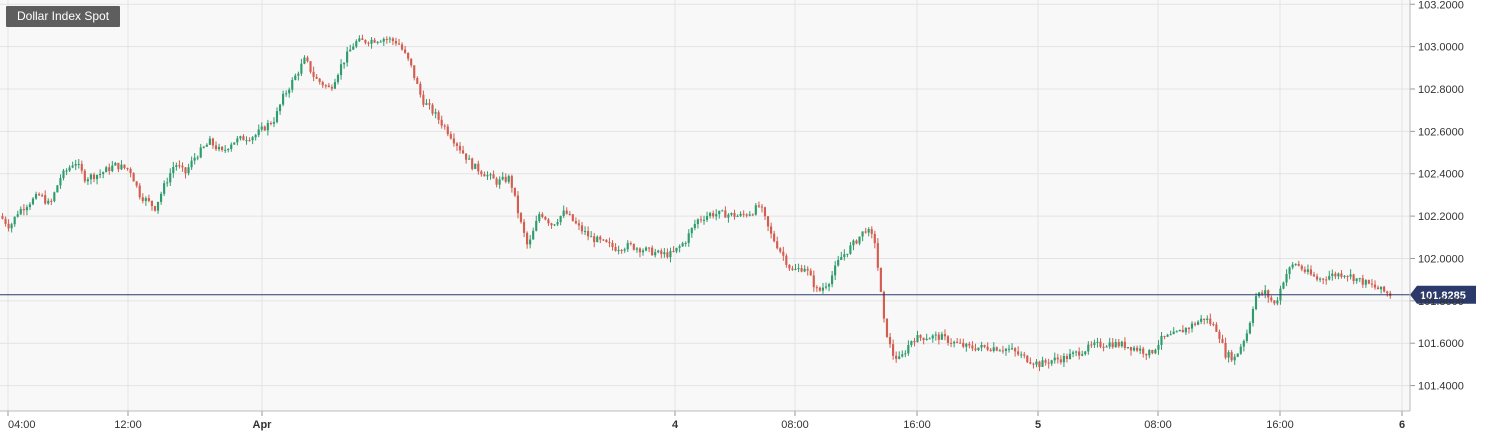  Describe the element at coordinates (1441, 175) in the screenshot. I see `y-tick-label: 102.4000` at that location.